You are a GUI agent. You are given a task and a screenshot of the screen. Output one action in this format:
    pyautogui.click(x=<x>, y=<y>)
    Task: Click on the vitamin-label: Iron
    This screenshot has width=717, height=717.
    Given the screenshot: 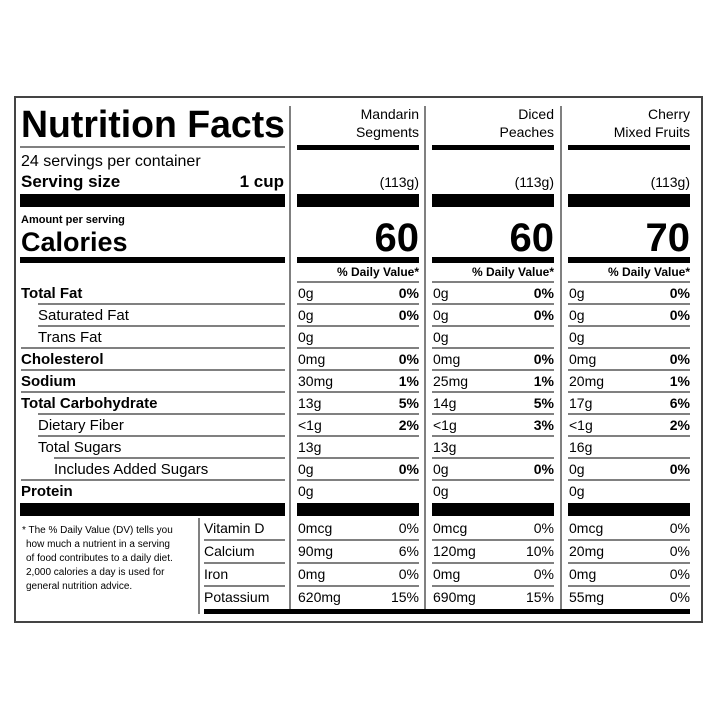 What is the action you would take?
    pyautogui.click(x=216, y=574)
    